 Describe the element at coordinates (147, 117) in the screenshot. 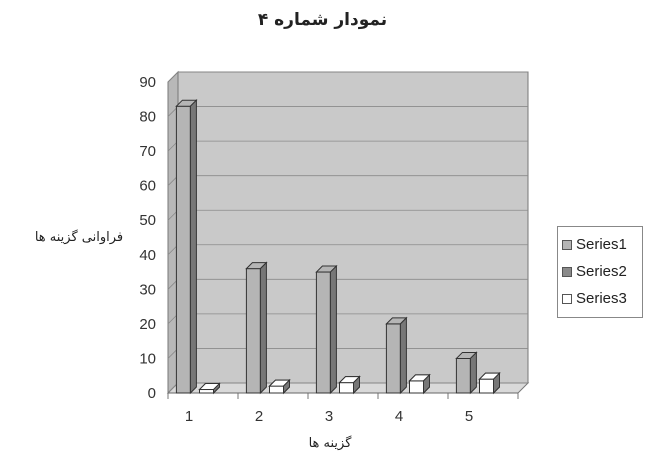

I see `y-tick-label: 80` at that location.